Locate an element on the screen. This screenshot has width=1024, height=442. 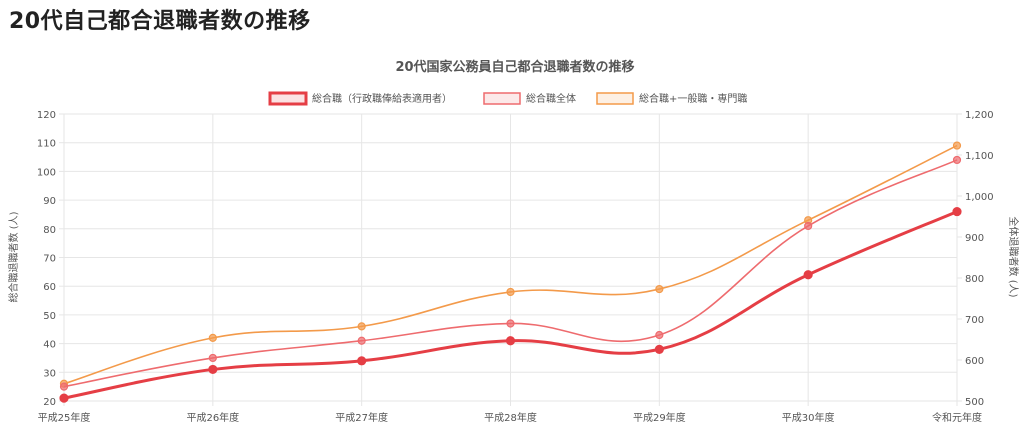
legend-label-sogo-zentai: 総合職全体 is located at coordinates (551, 98).